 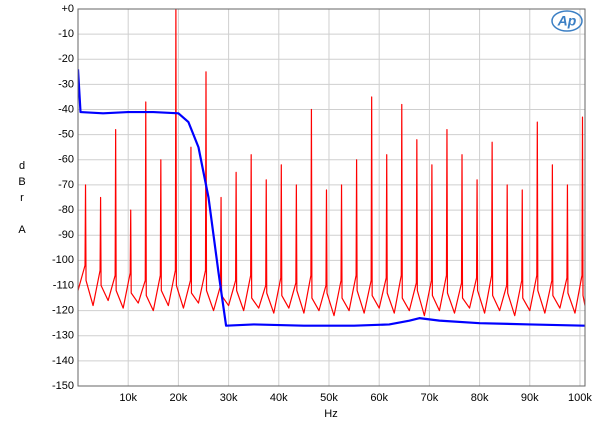 I want to click on y-tick-label: -50, so click(x=66, y=135).